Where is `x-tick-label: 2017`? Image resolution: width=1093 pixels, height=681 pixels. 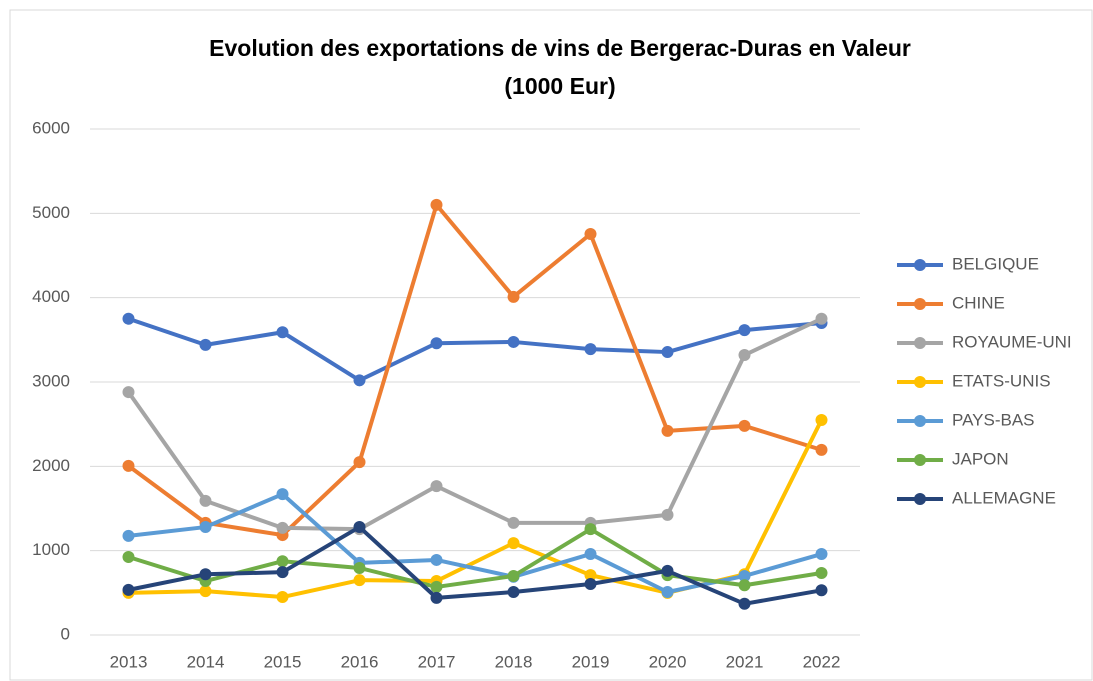
x-tick-label: 2017 is located at coordinates (437, 661).